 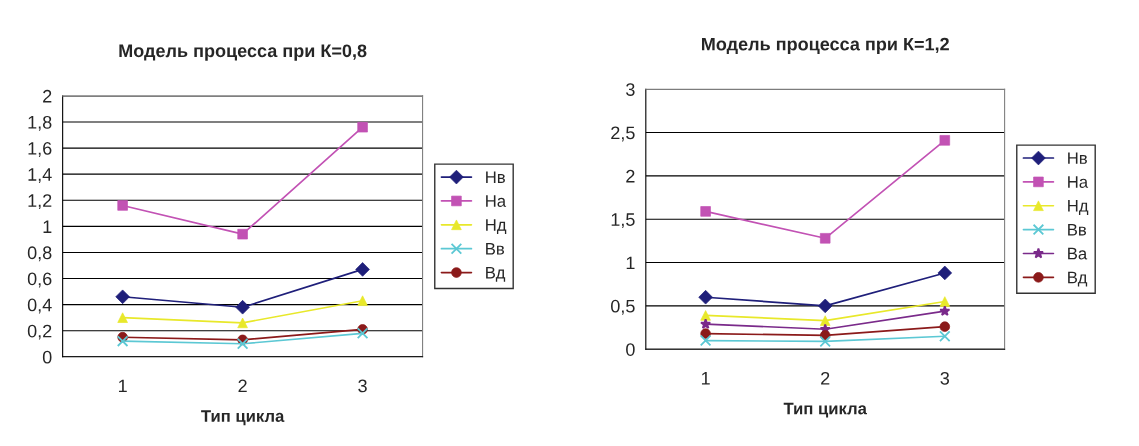 I want to click on y-tick-label: 1,5, so click(x=623, y=221).